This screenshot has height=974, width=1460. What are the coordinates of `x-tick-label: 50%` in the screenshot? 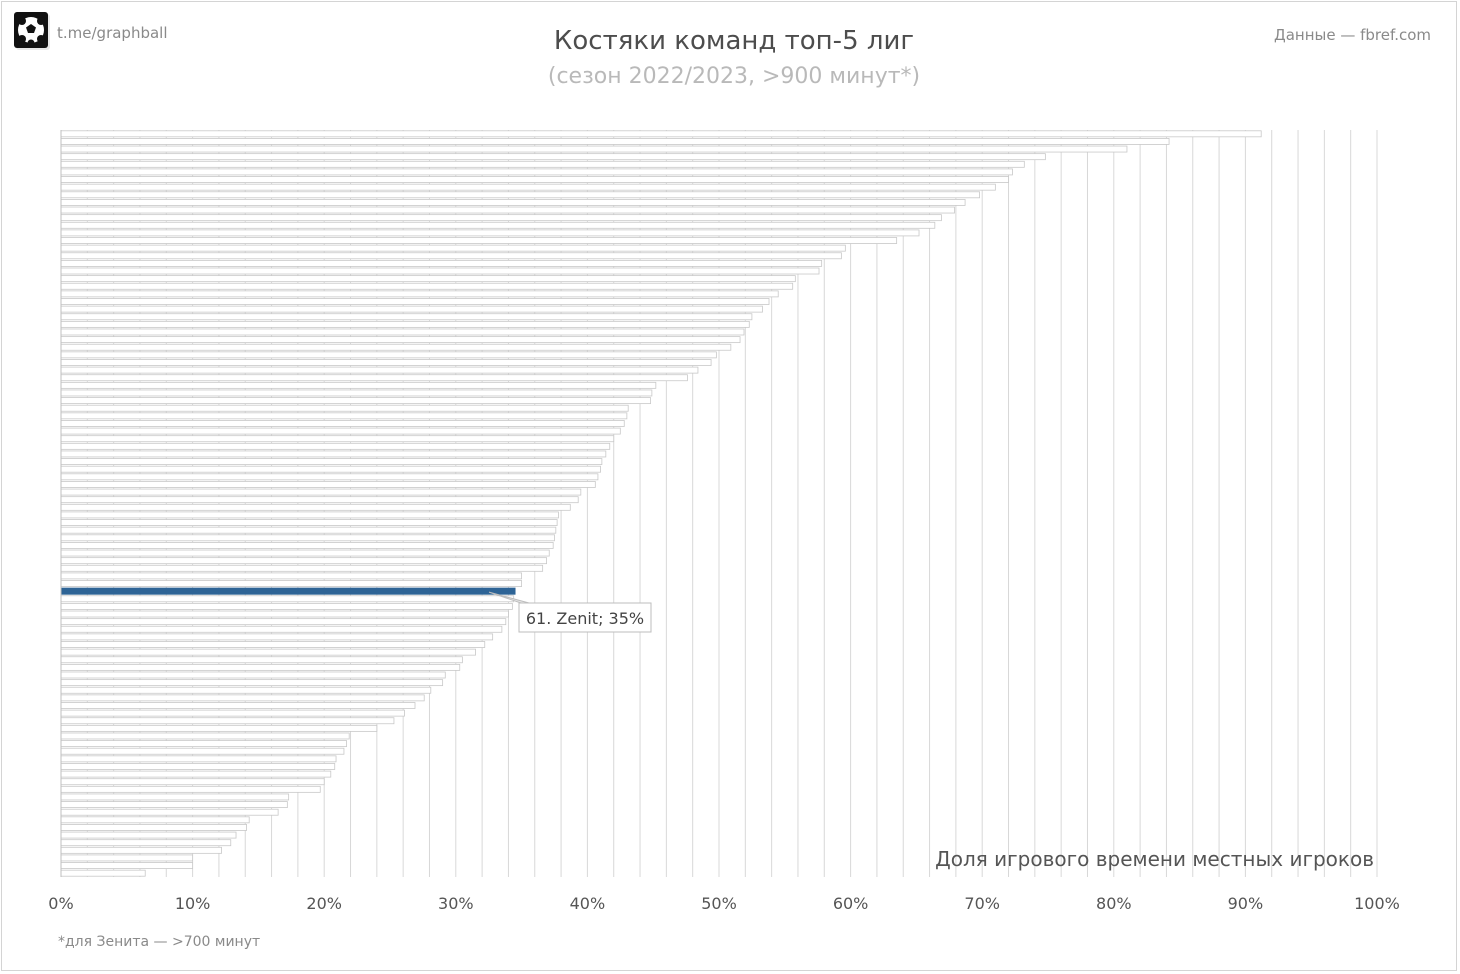 It's located at (719, 903).